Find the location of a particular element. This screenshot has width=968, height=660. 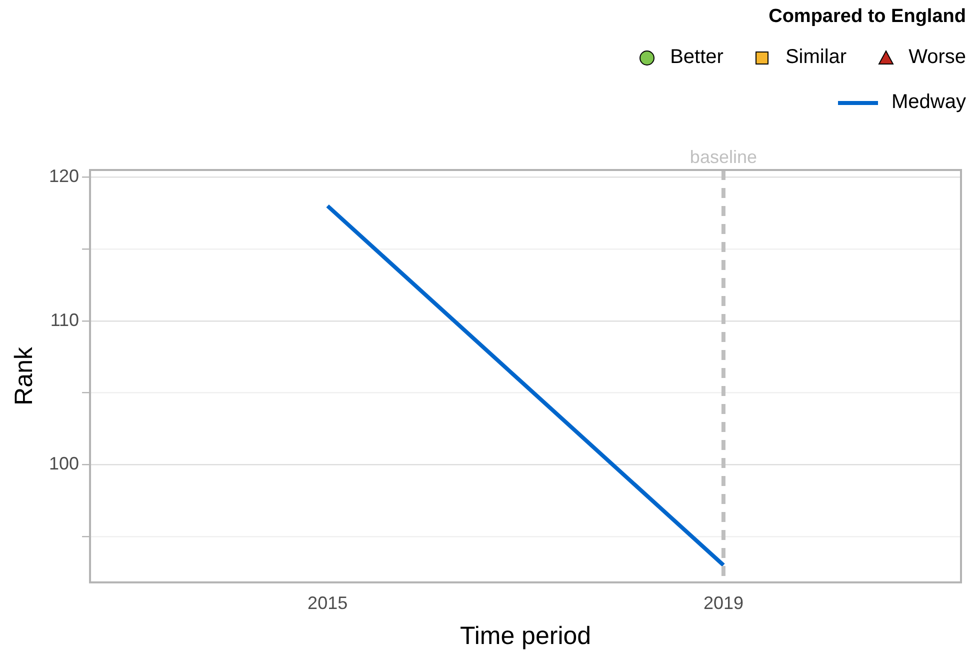

y-tick-label: 120 is located at coordinates (64, 176).